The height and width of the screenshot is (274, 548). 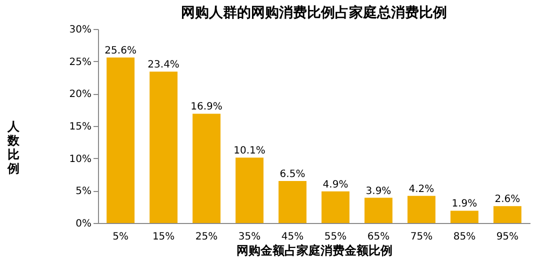 What do you see at coordinates (507, 237) in the screenshot?
I see `x-tick-label: 95%` at bounding box center [507, 237].